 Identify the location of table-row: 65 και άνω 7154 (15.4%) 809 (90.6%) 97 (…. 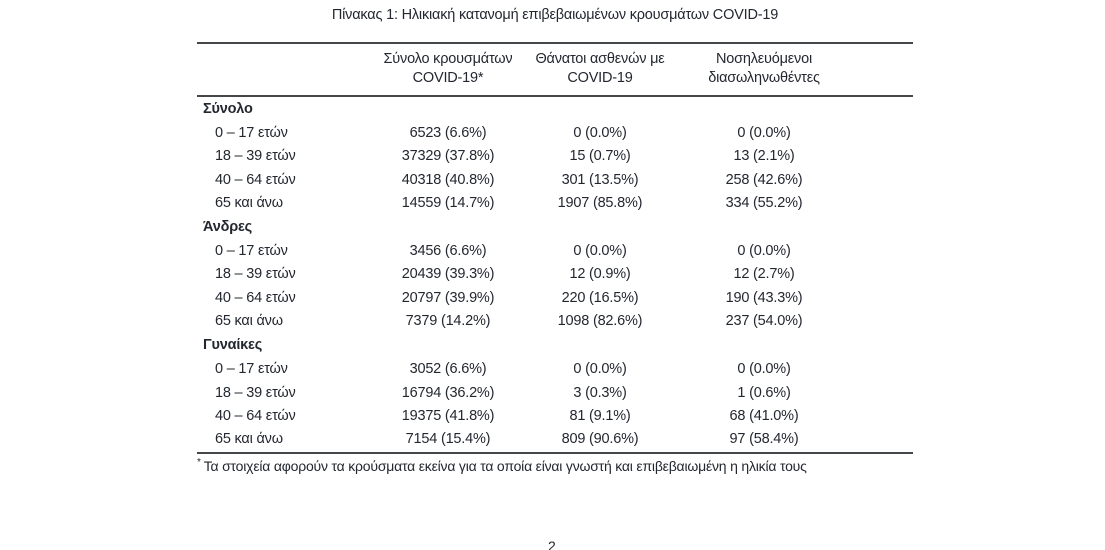
(555, 440).